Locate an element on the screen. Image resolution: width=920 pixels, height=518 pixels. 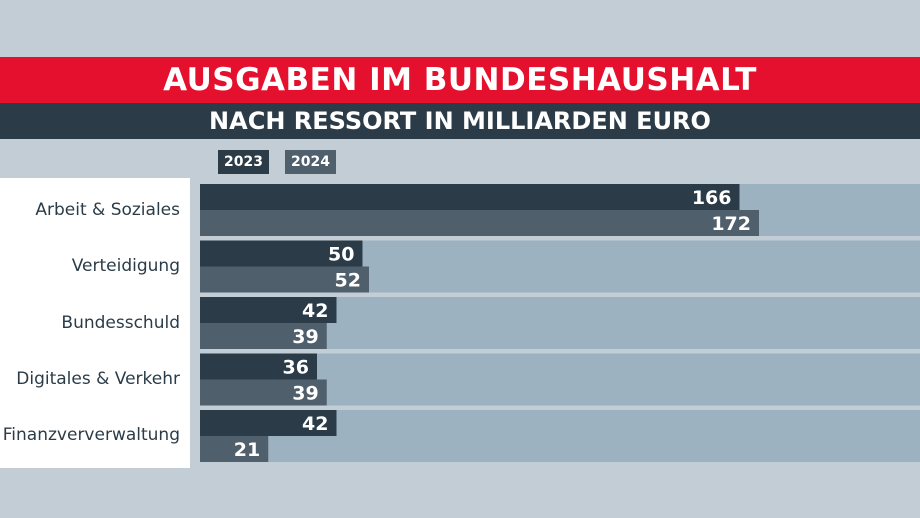
bar-value-label-2023: 36 is located at coordinates (296, 368).